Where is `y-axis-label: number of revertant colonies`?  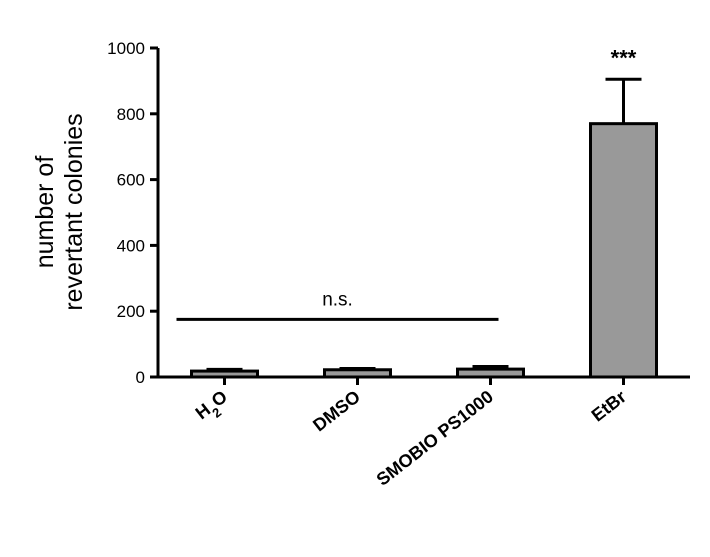 y-axis-label: number of revertant colonies is located at coordinates (59, 211).